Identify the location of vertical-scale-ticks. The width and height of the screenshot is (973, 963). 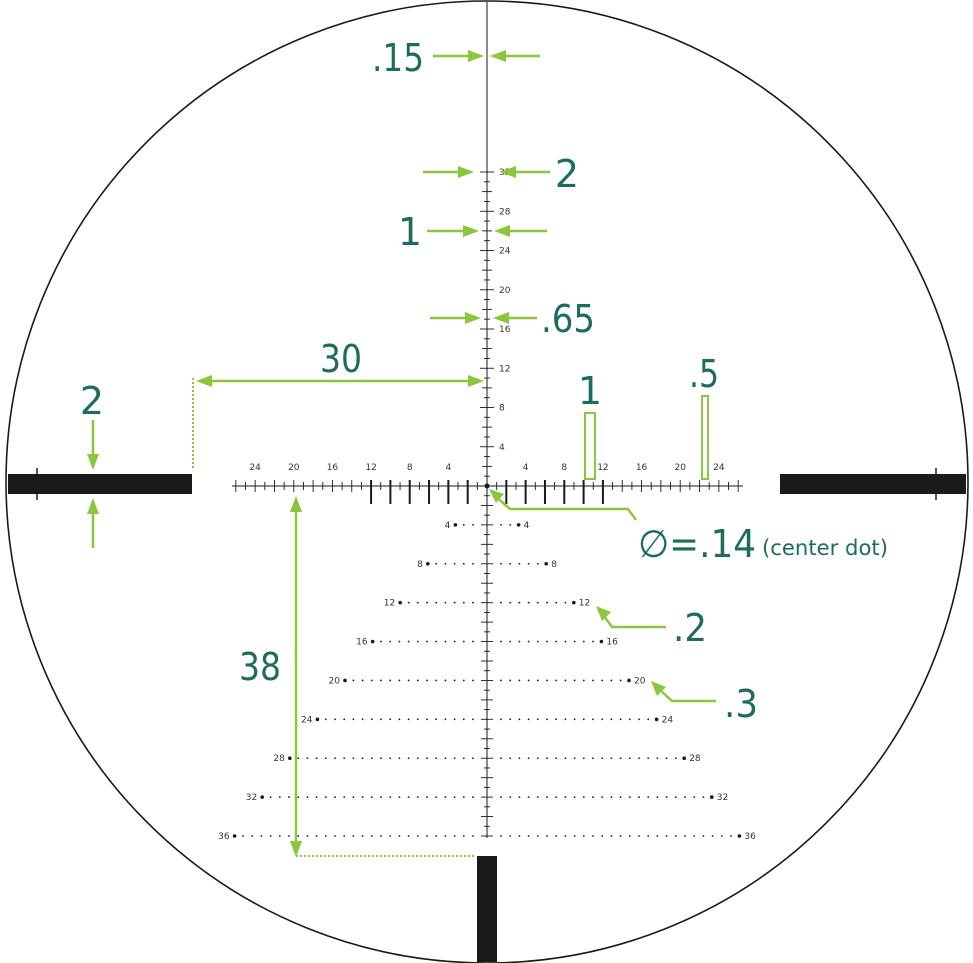
(487, 504).